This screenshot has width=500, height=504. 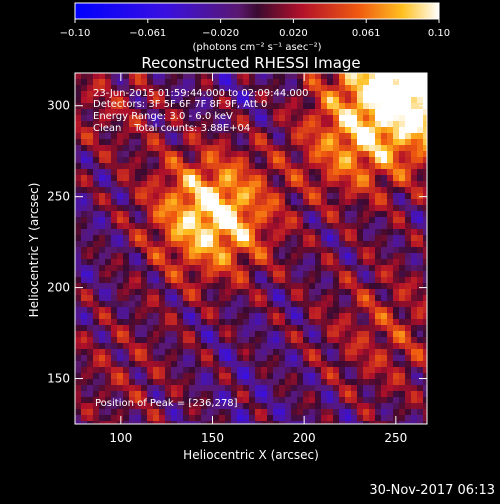 I want to click on x-axis-label: Heliocentric X (arcsec), so click(x=251, y=455).